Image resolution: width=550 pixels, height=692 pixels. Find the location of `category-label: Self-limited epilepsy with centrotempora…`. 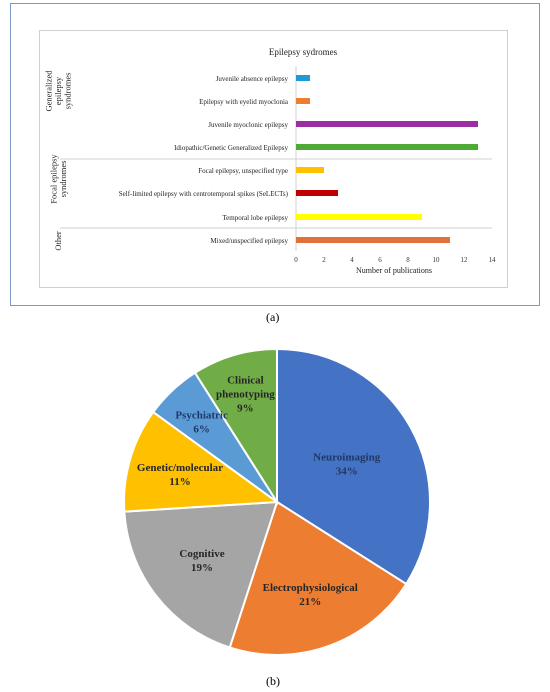

category-label: Self-limited epilepsy with centrotempora… is located at coordinates (204, 194).